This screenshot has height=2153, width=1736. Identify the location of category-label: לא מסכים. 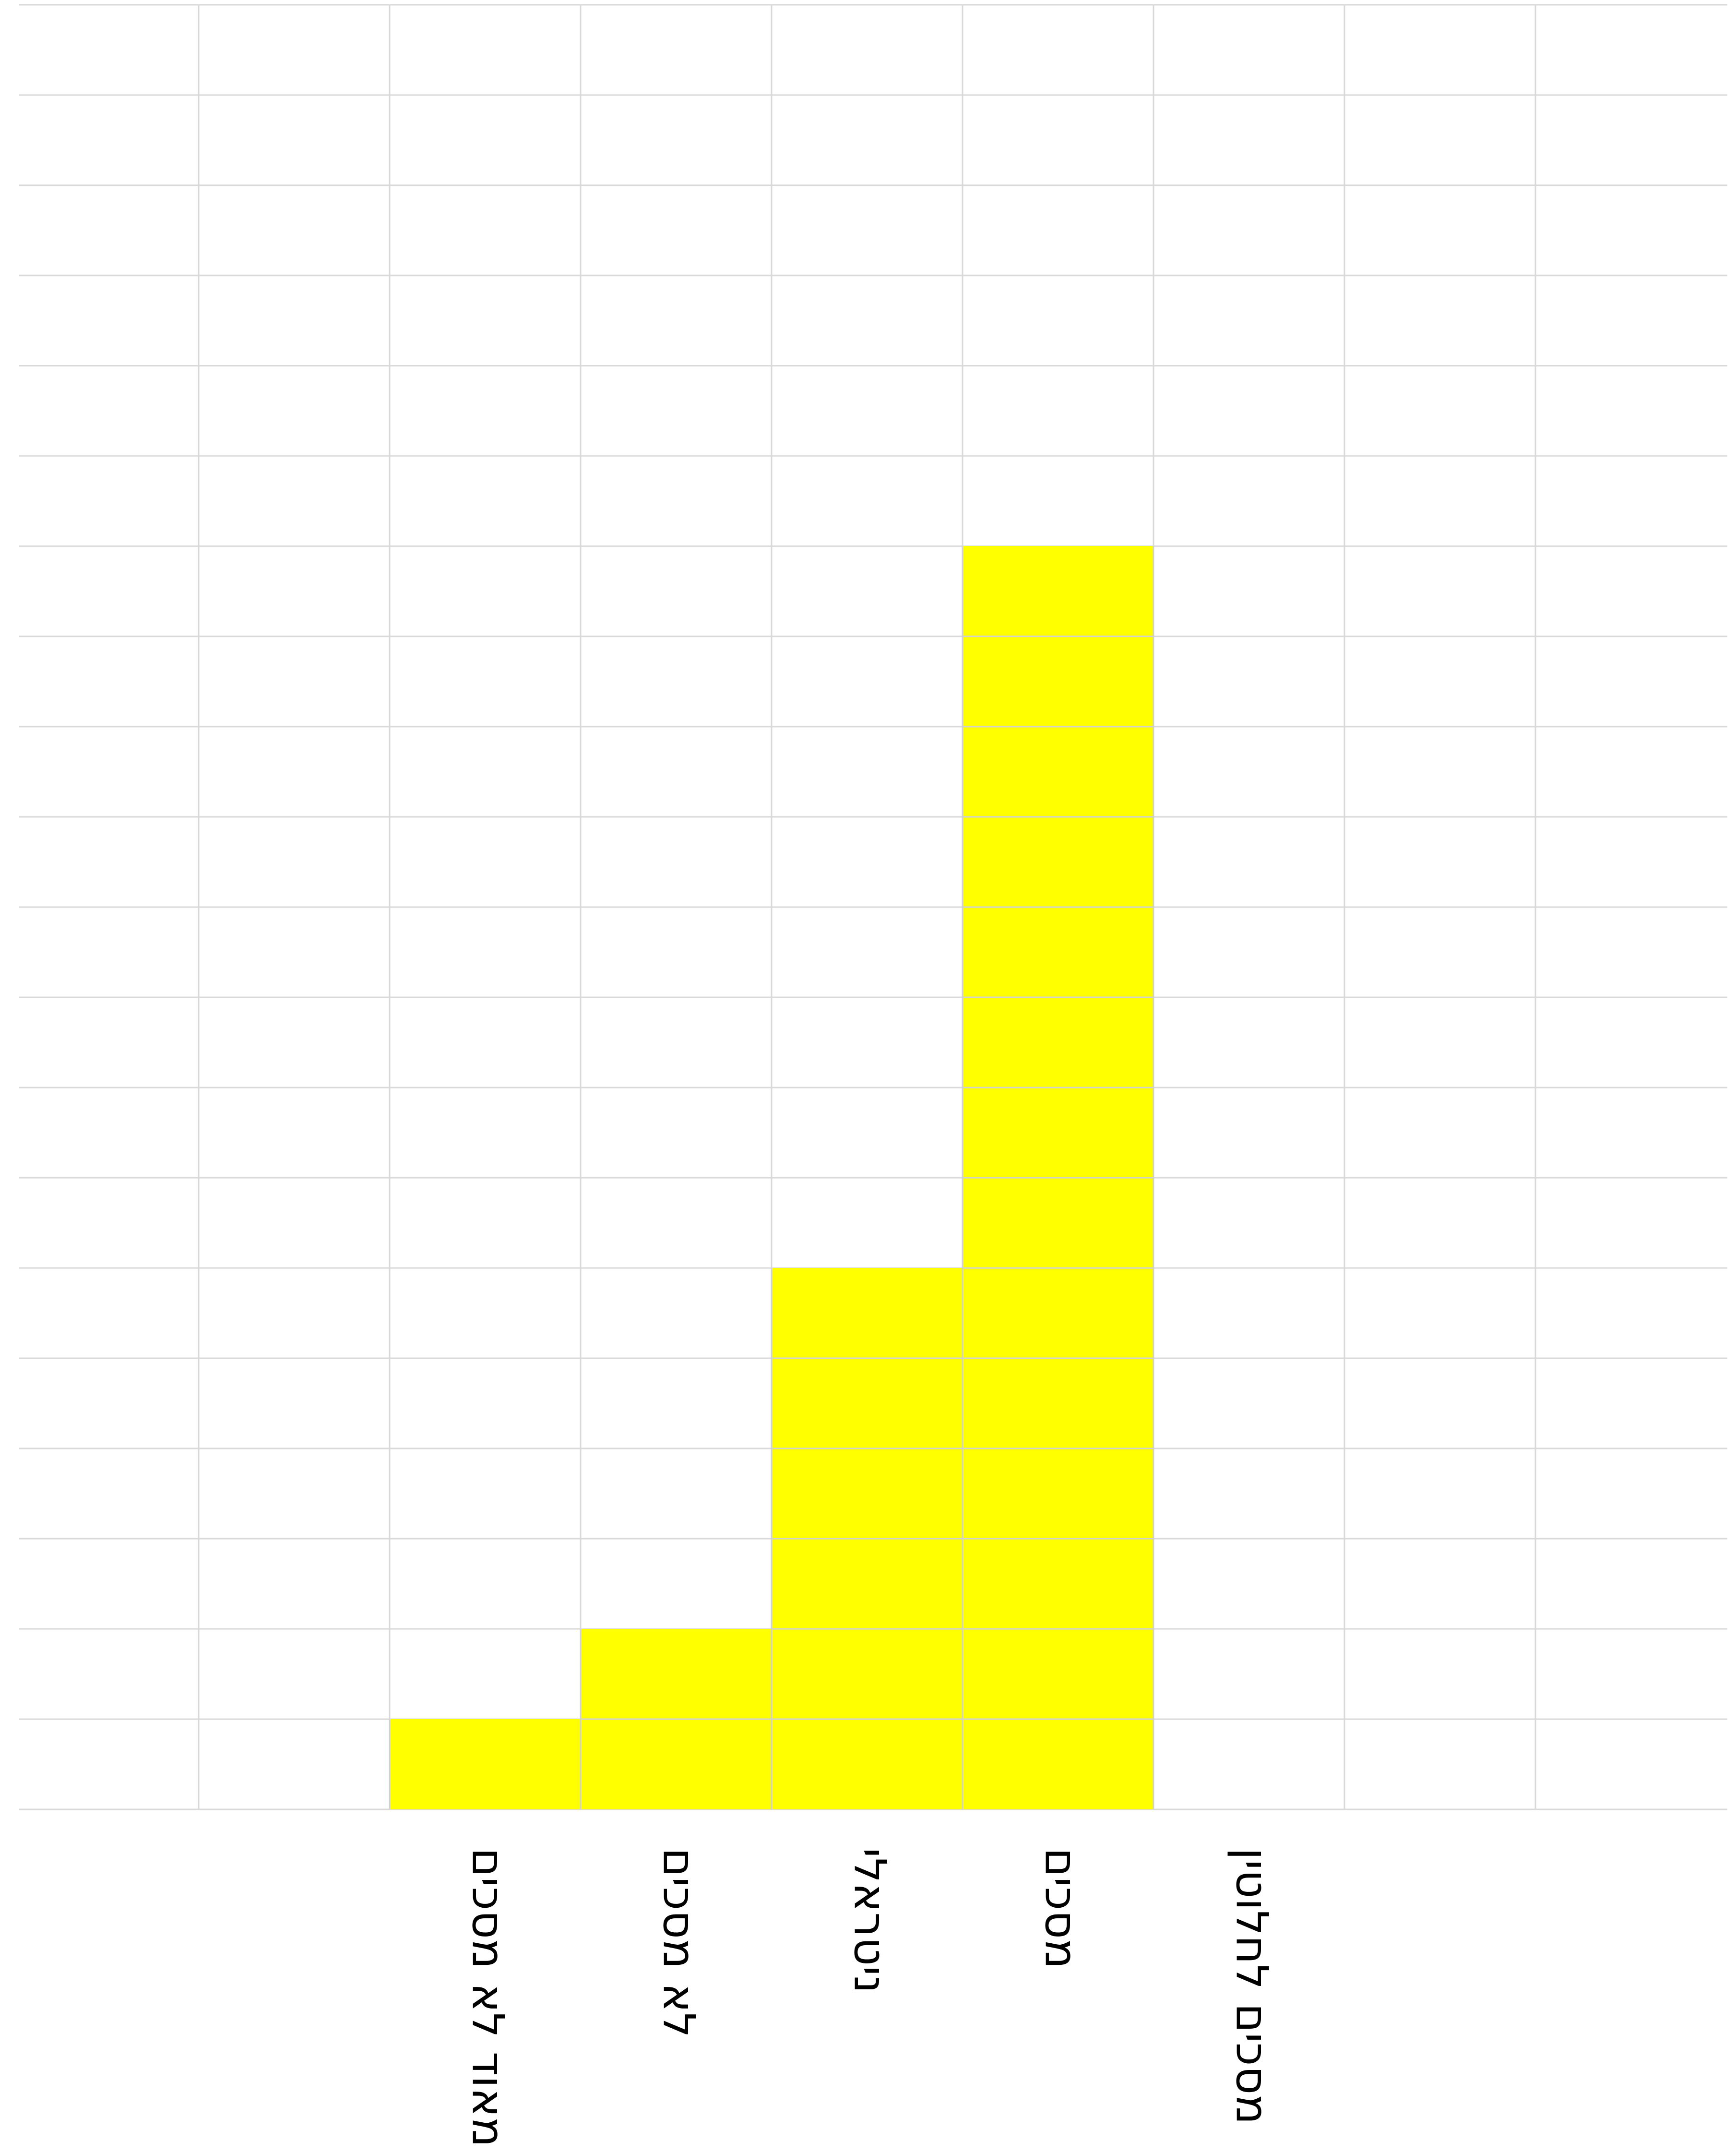
(679, 1943).